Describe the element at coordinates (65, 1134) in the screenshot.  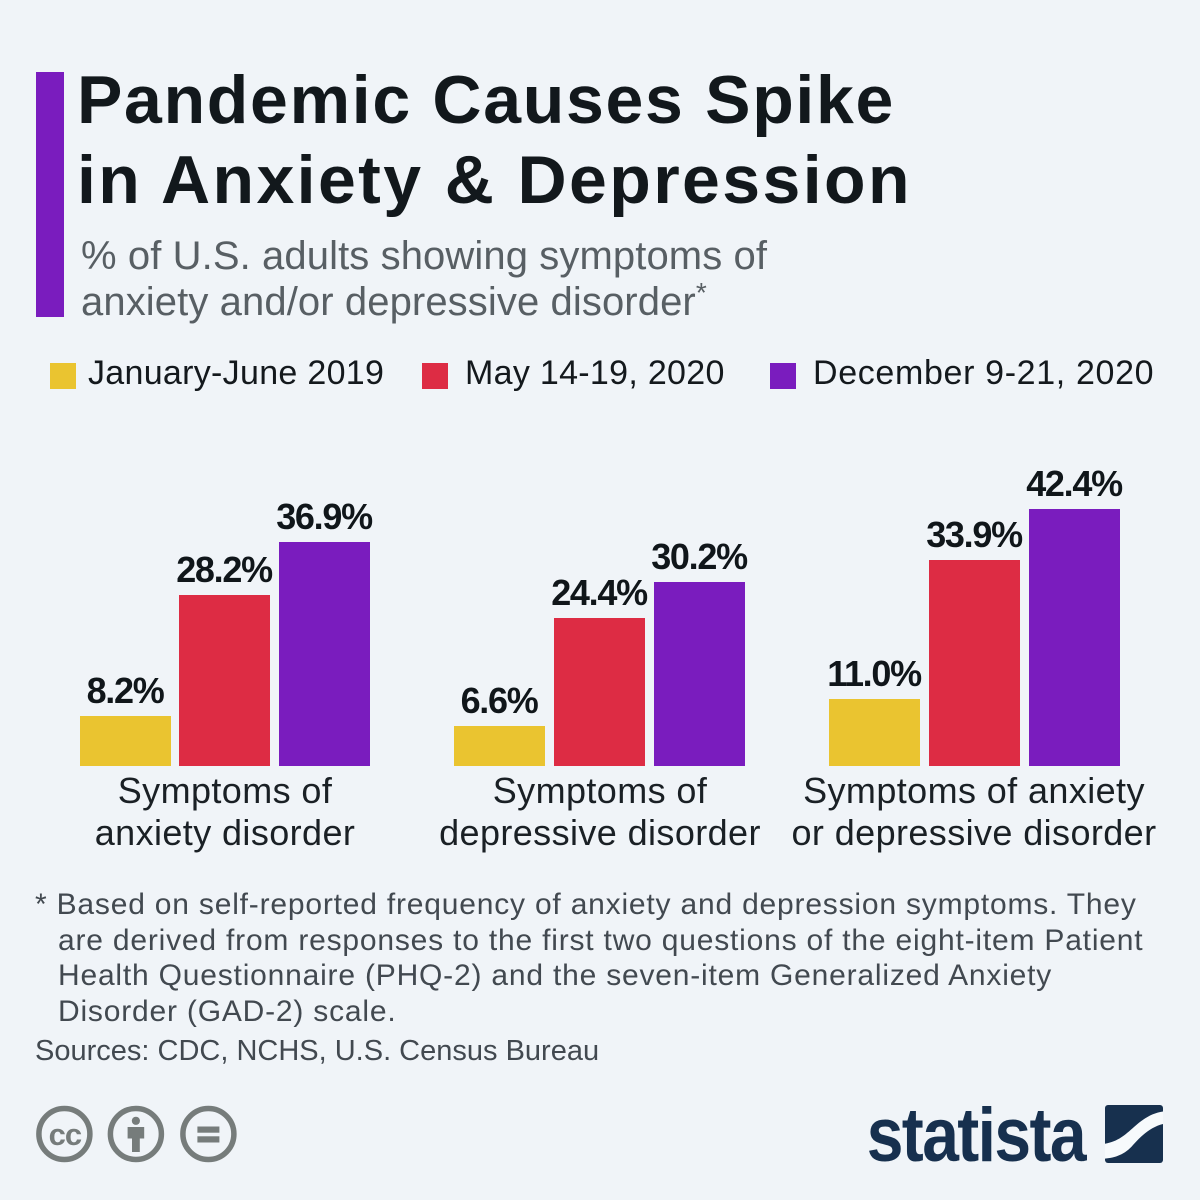
I see `svg-text: cc` at that location.